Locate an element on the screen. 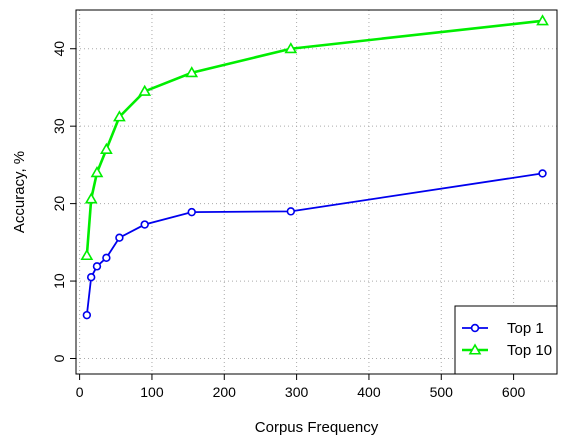 This screenshot has width=565, height=438. legend: Top 1 Top 10 is located at coordinates (506, 340).